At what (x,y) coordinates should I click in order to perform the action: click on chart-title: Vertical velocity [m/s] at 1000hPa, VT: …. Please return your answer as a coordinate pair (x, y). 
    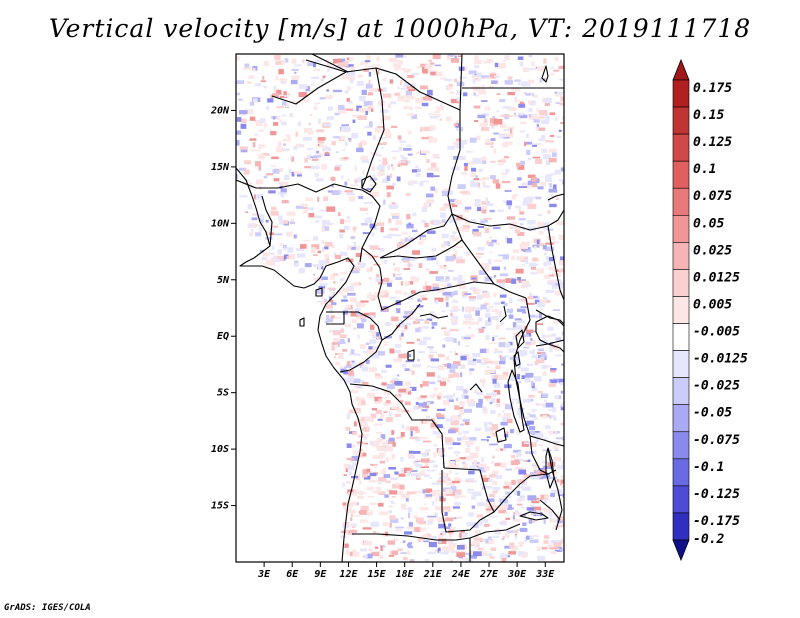
    Looking at the image, I should click on (400, 28).